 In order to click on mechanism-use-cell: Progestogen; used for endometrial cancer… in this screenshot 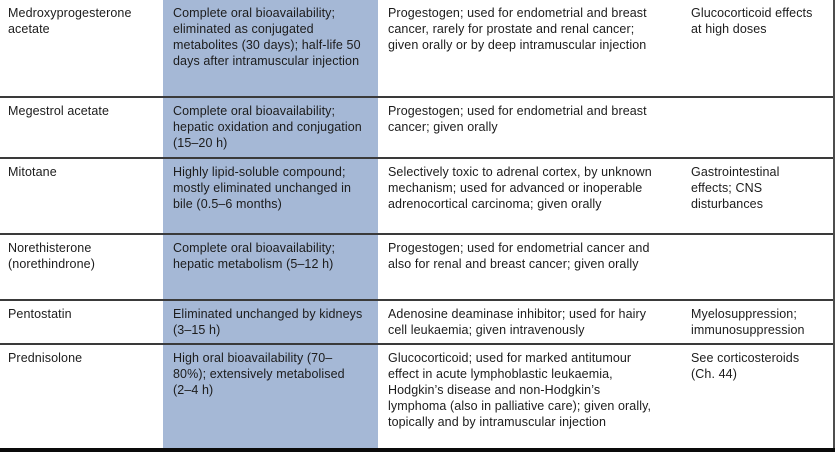, I will do `click(519, 256)`.